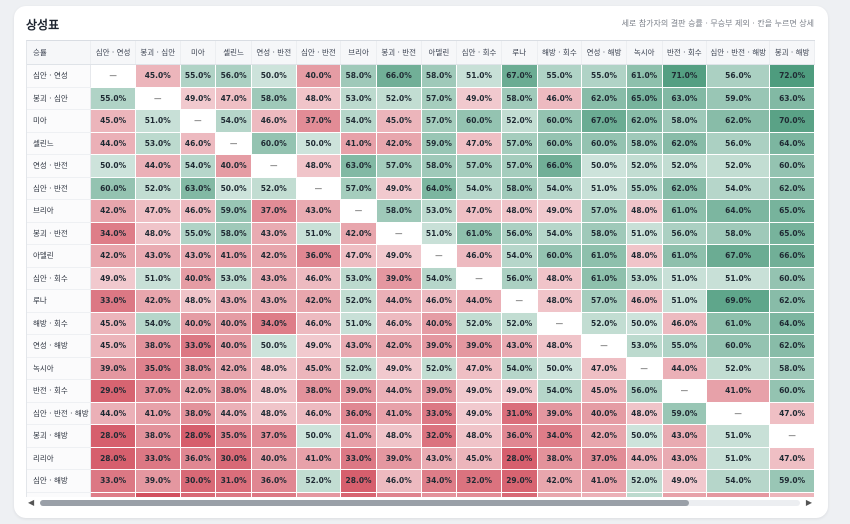 The image size is (850, 524). What do you see at coordinates (604, 256) in the screenshot?
I see `matchup-cell: 61.0%` at bounding box center [604, 256].